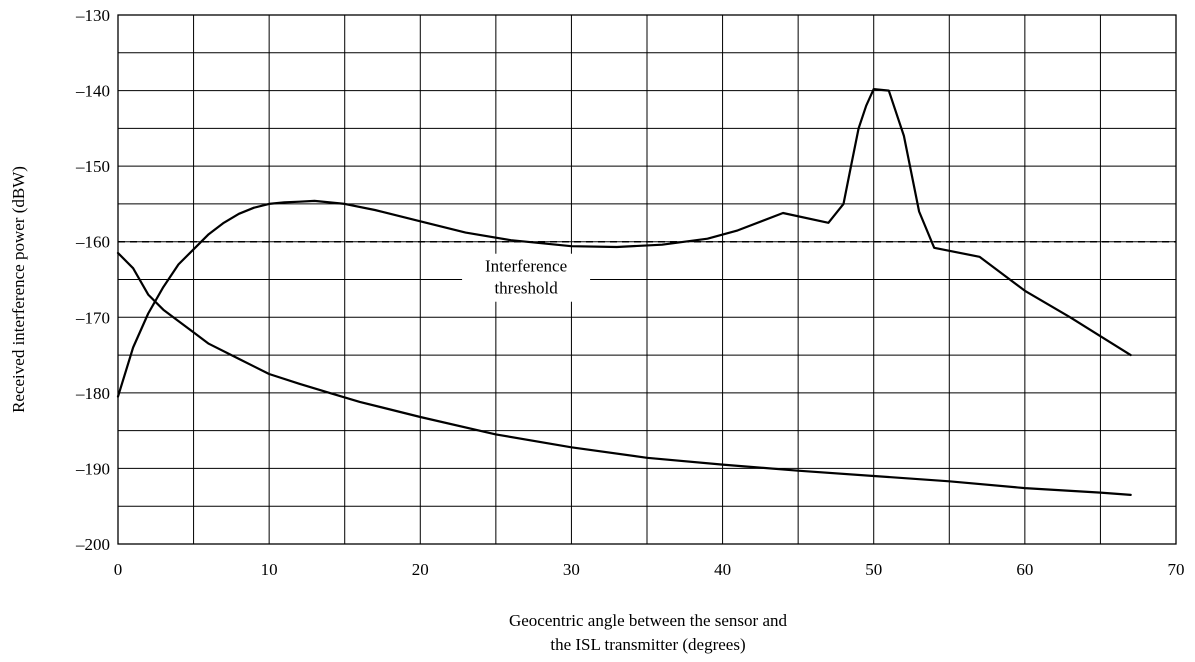  What do you see at coordinates (526, 288) in the screenshot?
I see `annotation-line-2: threshold` at bounding box center [526, 288].